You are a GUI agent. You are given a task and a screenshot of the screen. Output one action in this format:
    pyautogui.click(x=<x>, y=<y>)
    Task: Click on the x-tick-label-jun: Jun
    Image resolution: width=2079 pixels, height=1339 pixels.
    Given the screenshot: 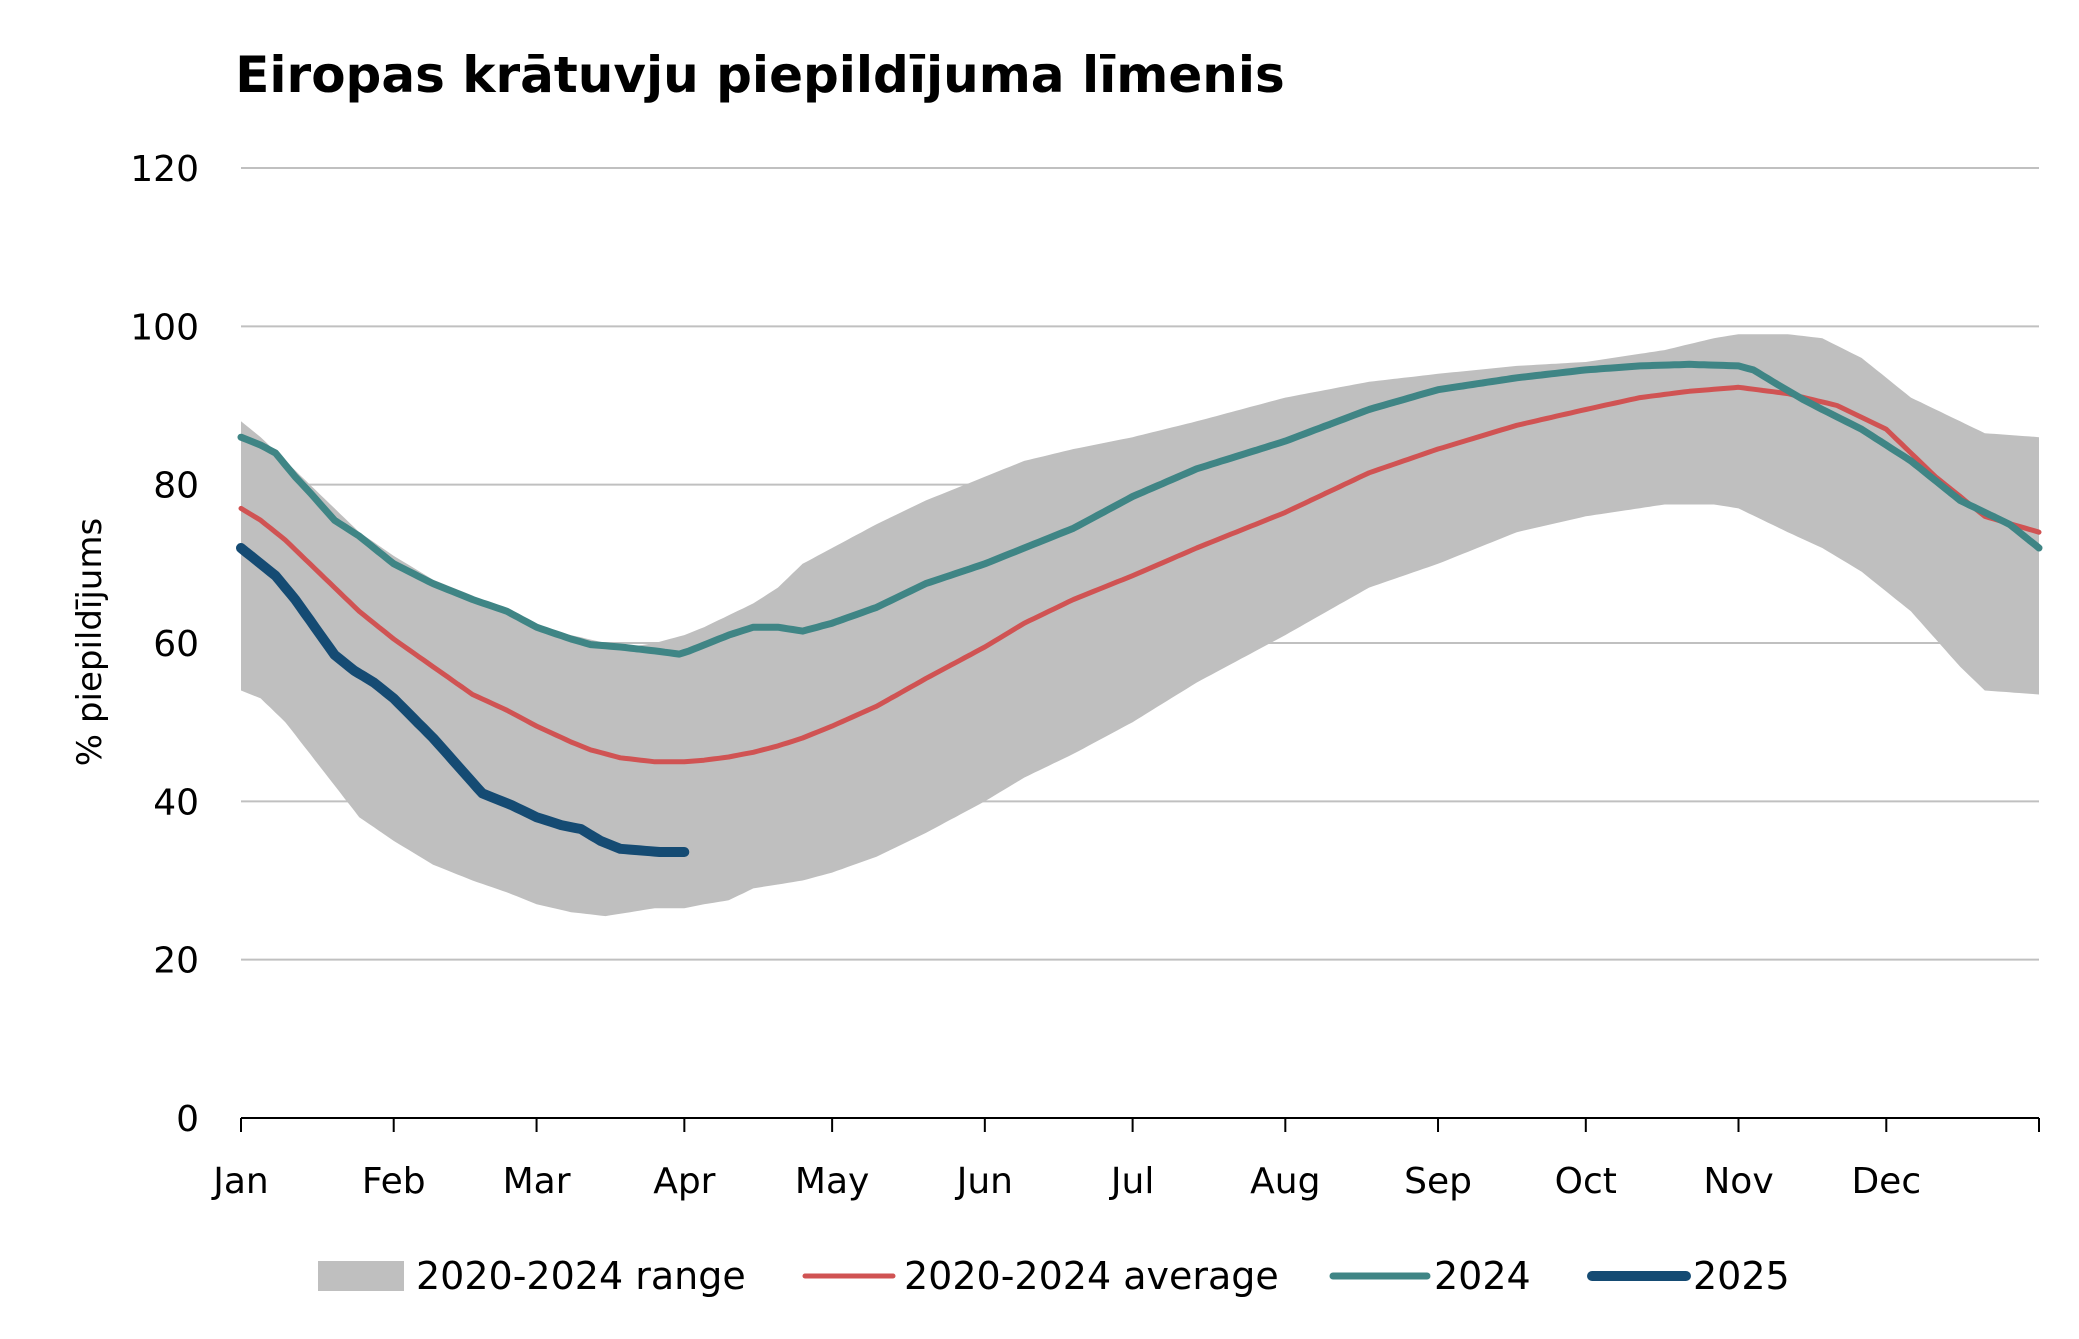 What is the action you would take?
    pyautogui.click(x=984, y=1181)
    